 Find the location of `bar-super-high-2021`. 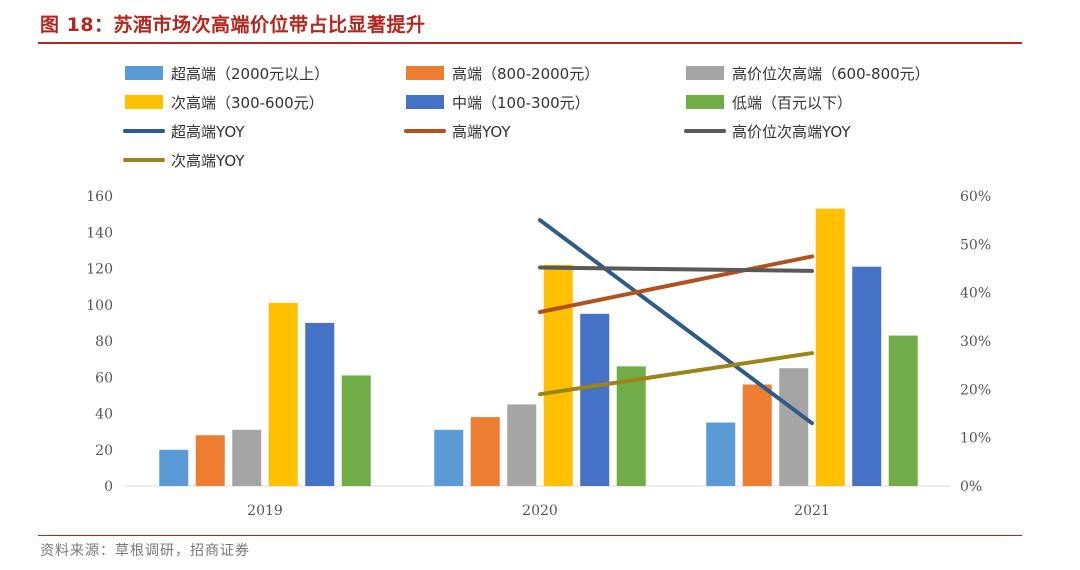

bar-super-high-2021 is located at coordinates (721, 454).